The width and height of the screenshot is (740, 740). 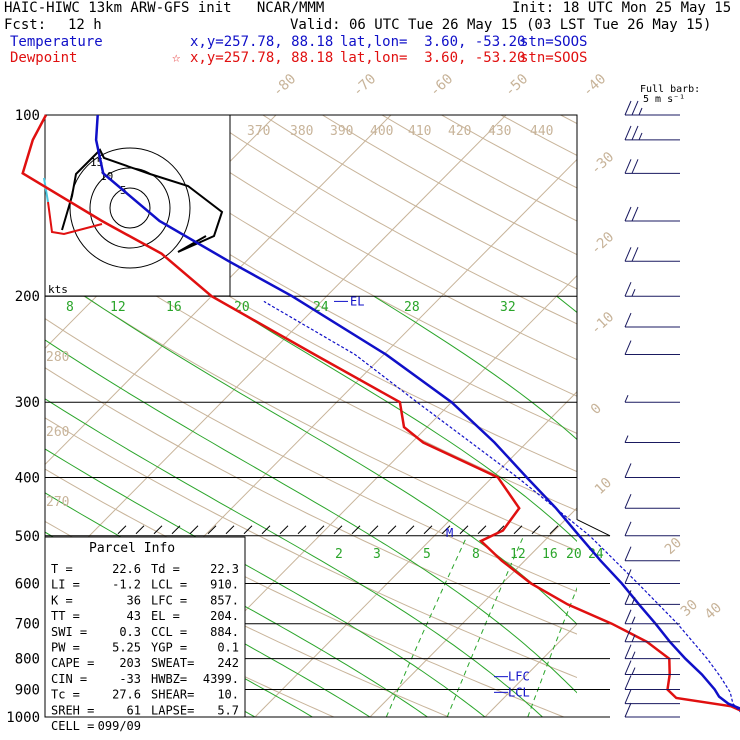 I want to click on init-time: Init: 18 UTC Mon 25 May 15, so click(x=622, y=8).